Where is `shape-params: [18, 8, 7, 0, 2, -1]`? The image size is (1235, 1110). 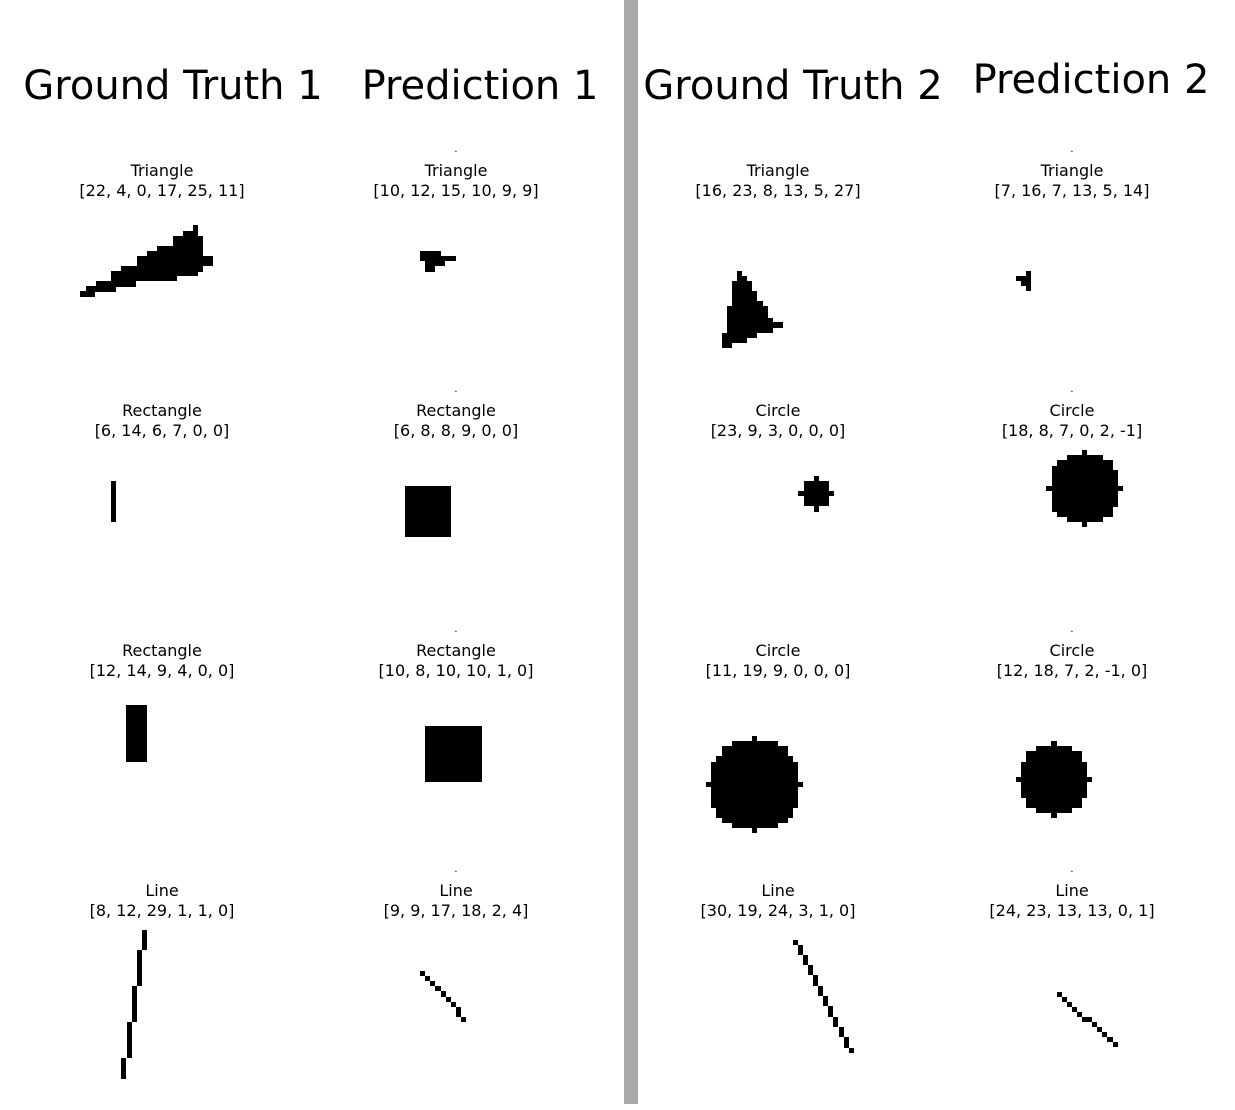 shape-params: [18, 8, 7, 0, 2, -1] is located at coordinates (1072, 430).